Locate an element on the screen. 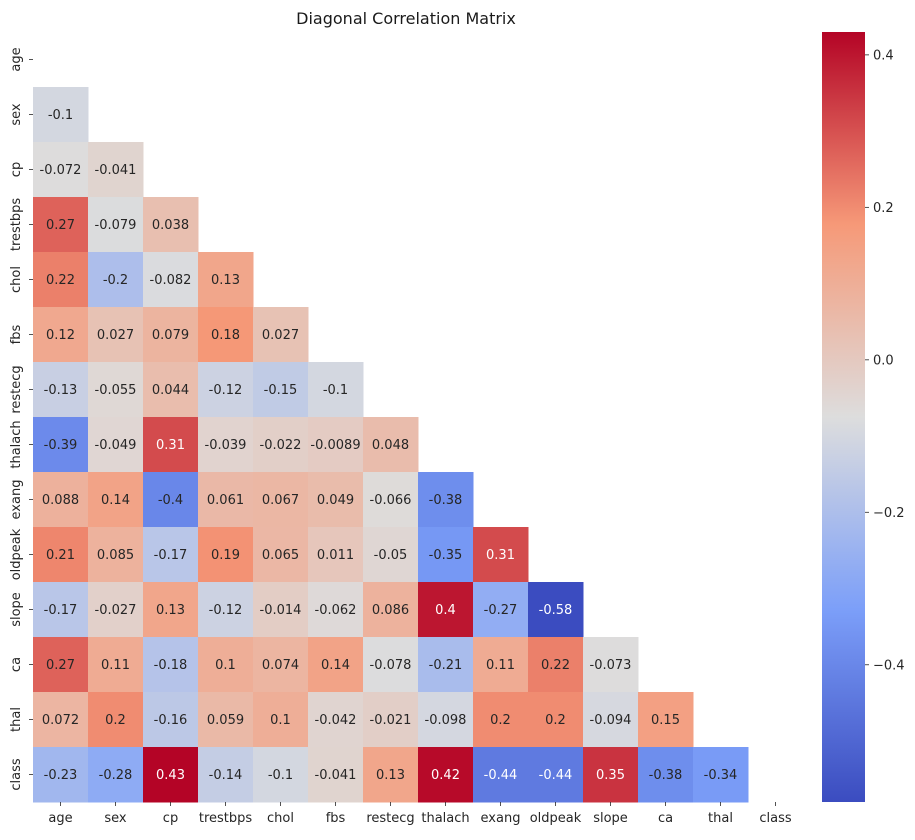 The image size is (915, 840). cell-value-label-exang-age: 0.088 is located at coordinates (60, 500).